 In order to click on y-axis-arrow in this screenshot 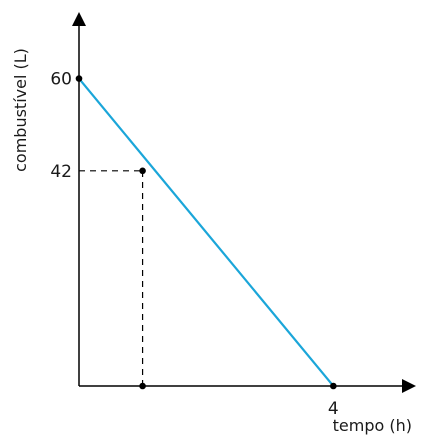, I will do `click(79, 19)`.